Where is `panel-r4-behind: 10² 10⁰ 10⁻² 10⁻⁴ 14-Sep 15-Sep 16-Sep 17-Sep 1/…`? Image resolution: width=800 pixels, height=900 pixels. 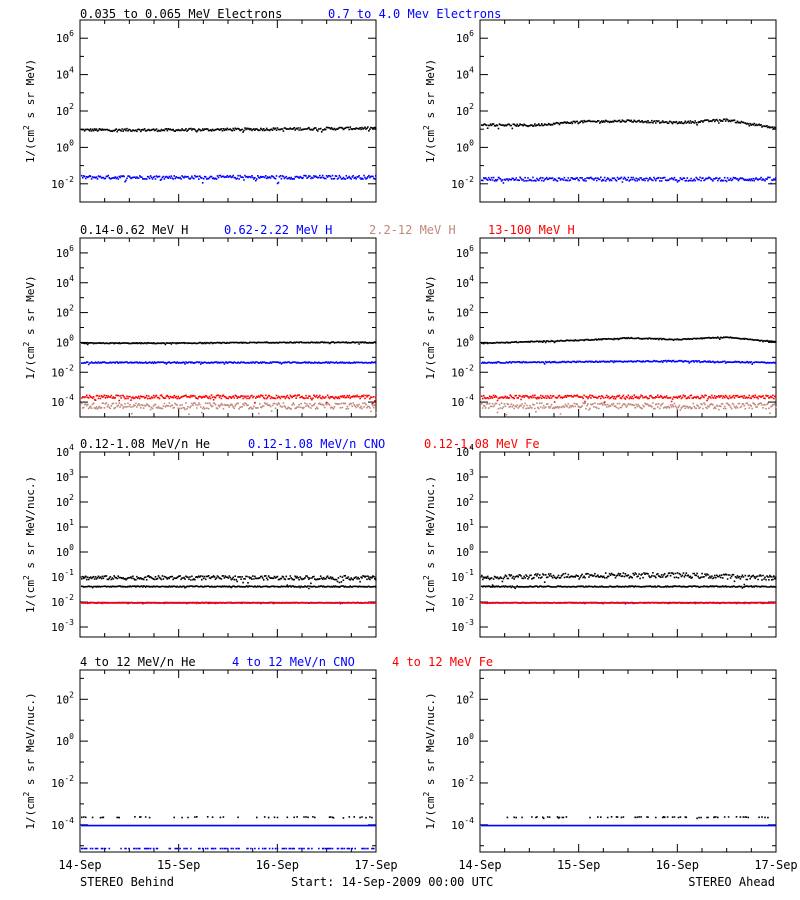 panel-r4-behind: 10² 10⁰ 10⁻² 10⁻⁴ 14-Sep 15-Sep 16-Sep 17-Sep 1/… is located at coordinates (210, 770).